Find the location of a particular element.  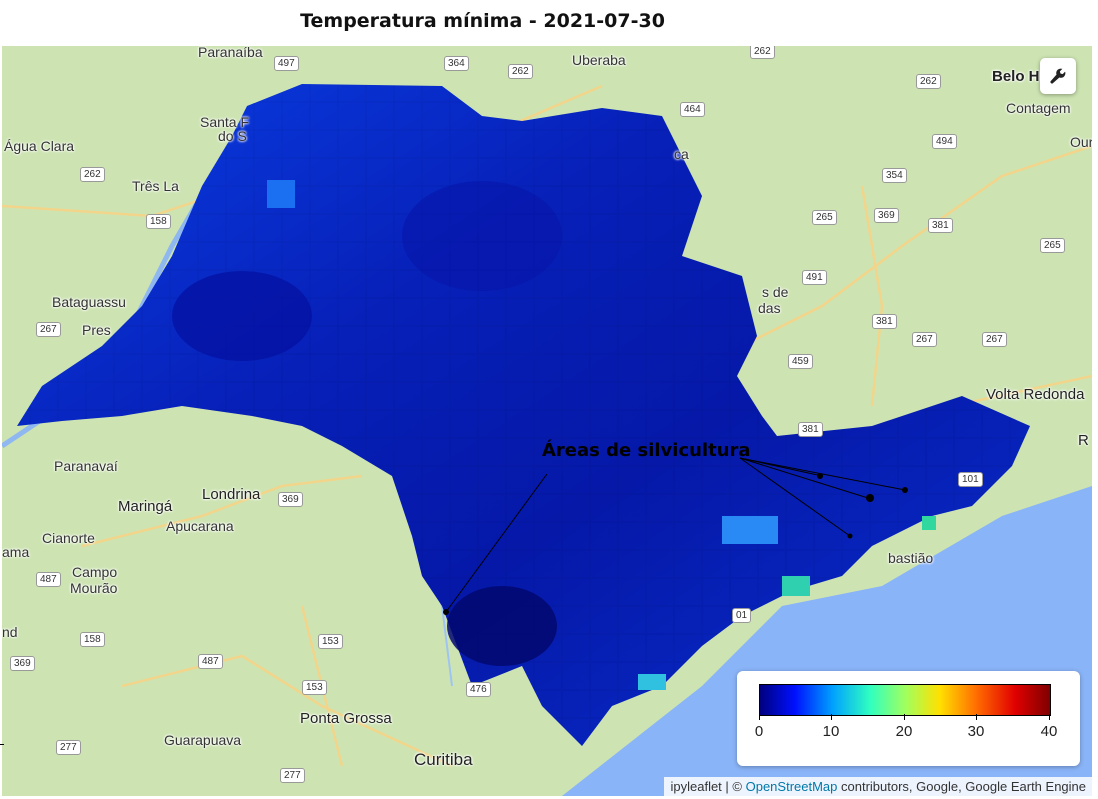

layers-control-button is located at coordinates (1058, 76).